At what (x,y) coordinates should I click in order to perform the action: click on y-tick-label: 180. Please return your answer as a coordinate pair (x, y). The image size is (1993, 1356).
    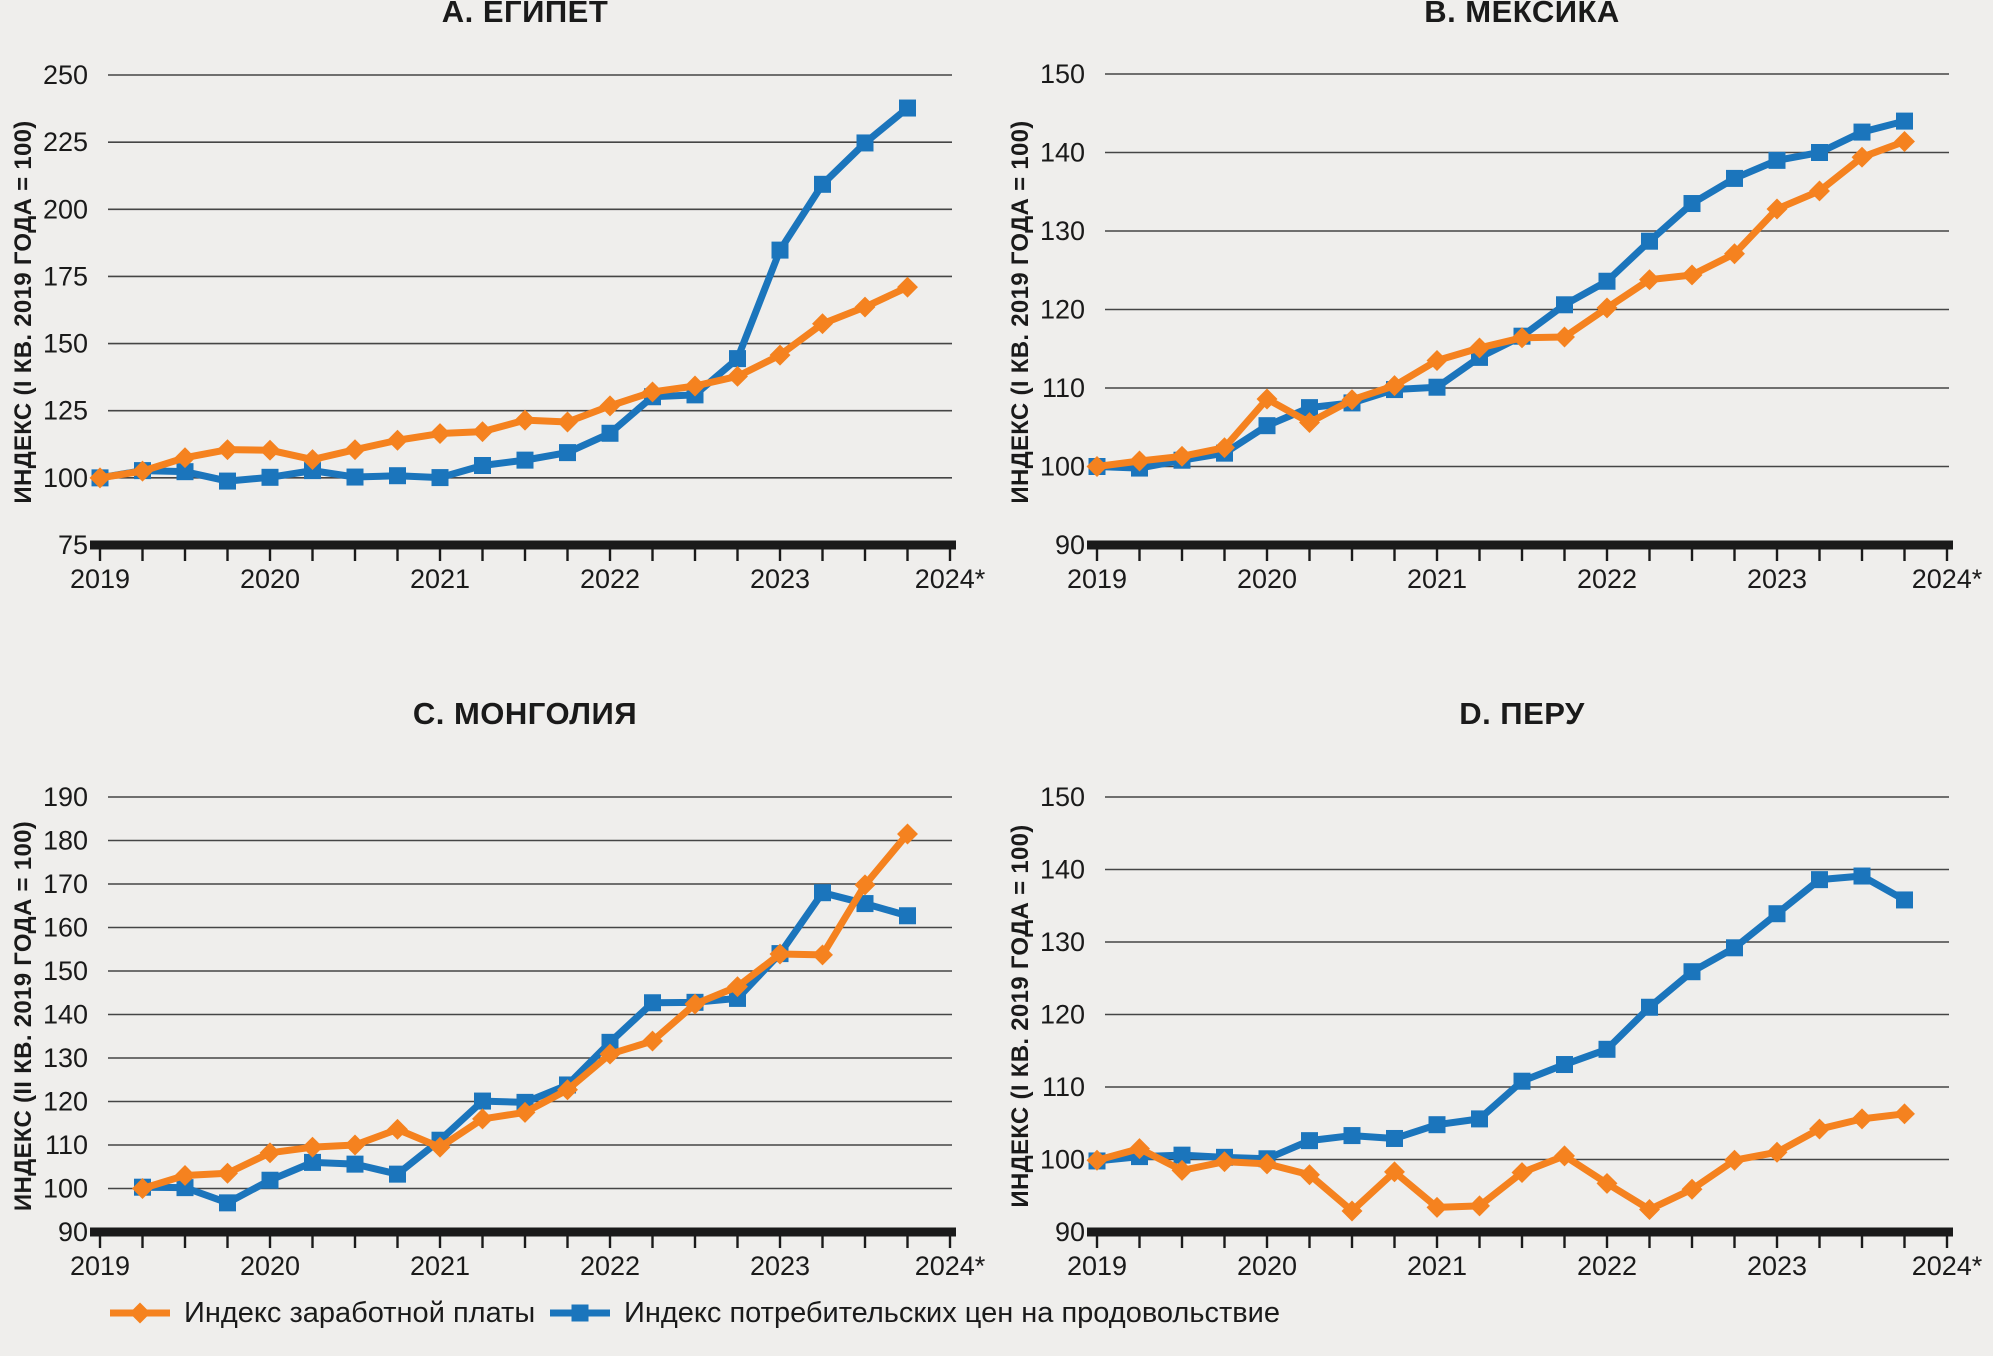
    Looking at the image, I should click on (65, 841).